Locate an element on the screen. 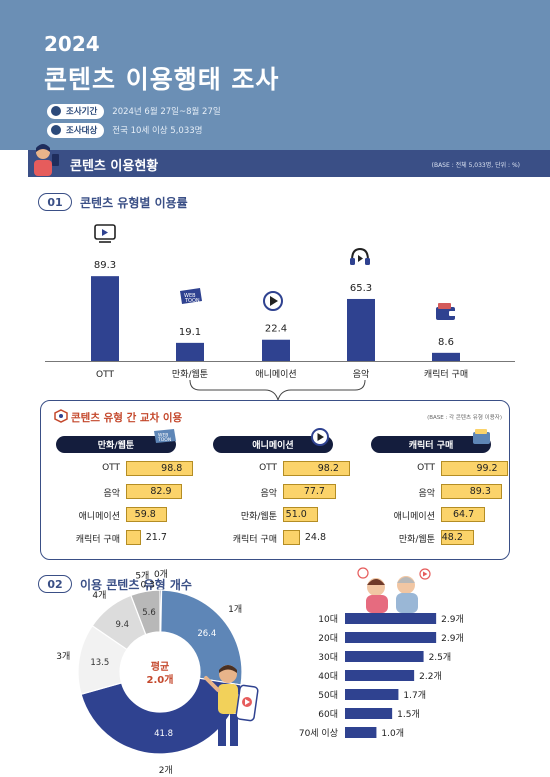 The width and height of the screenshot is (550, 777). content-count-donut-chart: 0개 26.4 1개 41.8 2개 13.5 3개 9.4 4개 5.6 5개0.3 is located at coordinates (149, 672).